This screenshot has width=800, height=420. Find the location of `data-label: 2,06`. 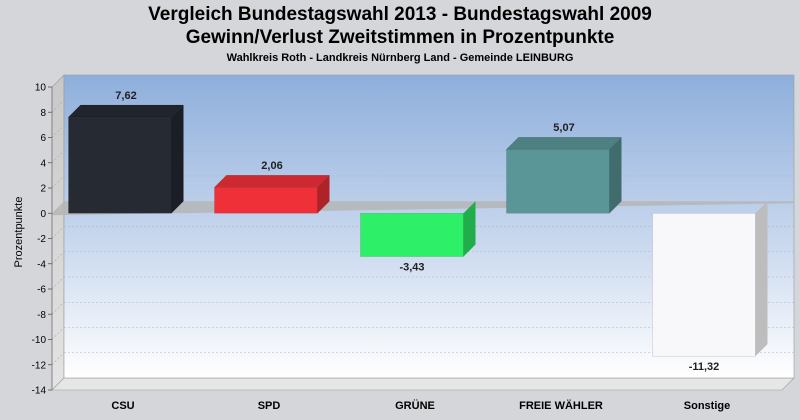

data-label: 2,06 is located at coordinates (271, 166).